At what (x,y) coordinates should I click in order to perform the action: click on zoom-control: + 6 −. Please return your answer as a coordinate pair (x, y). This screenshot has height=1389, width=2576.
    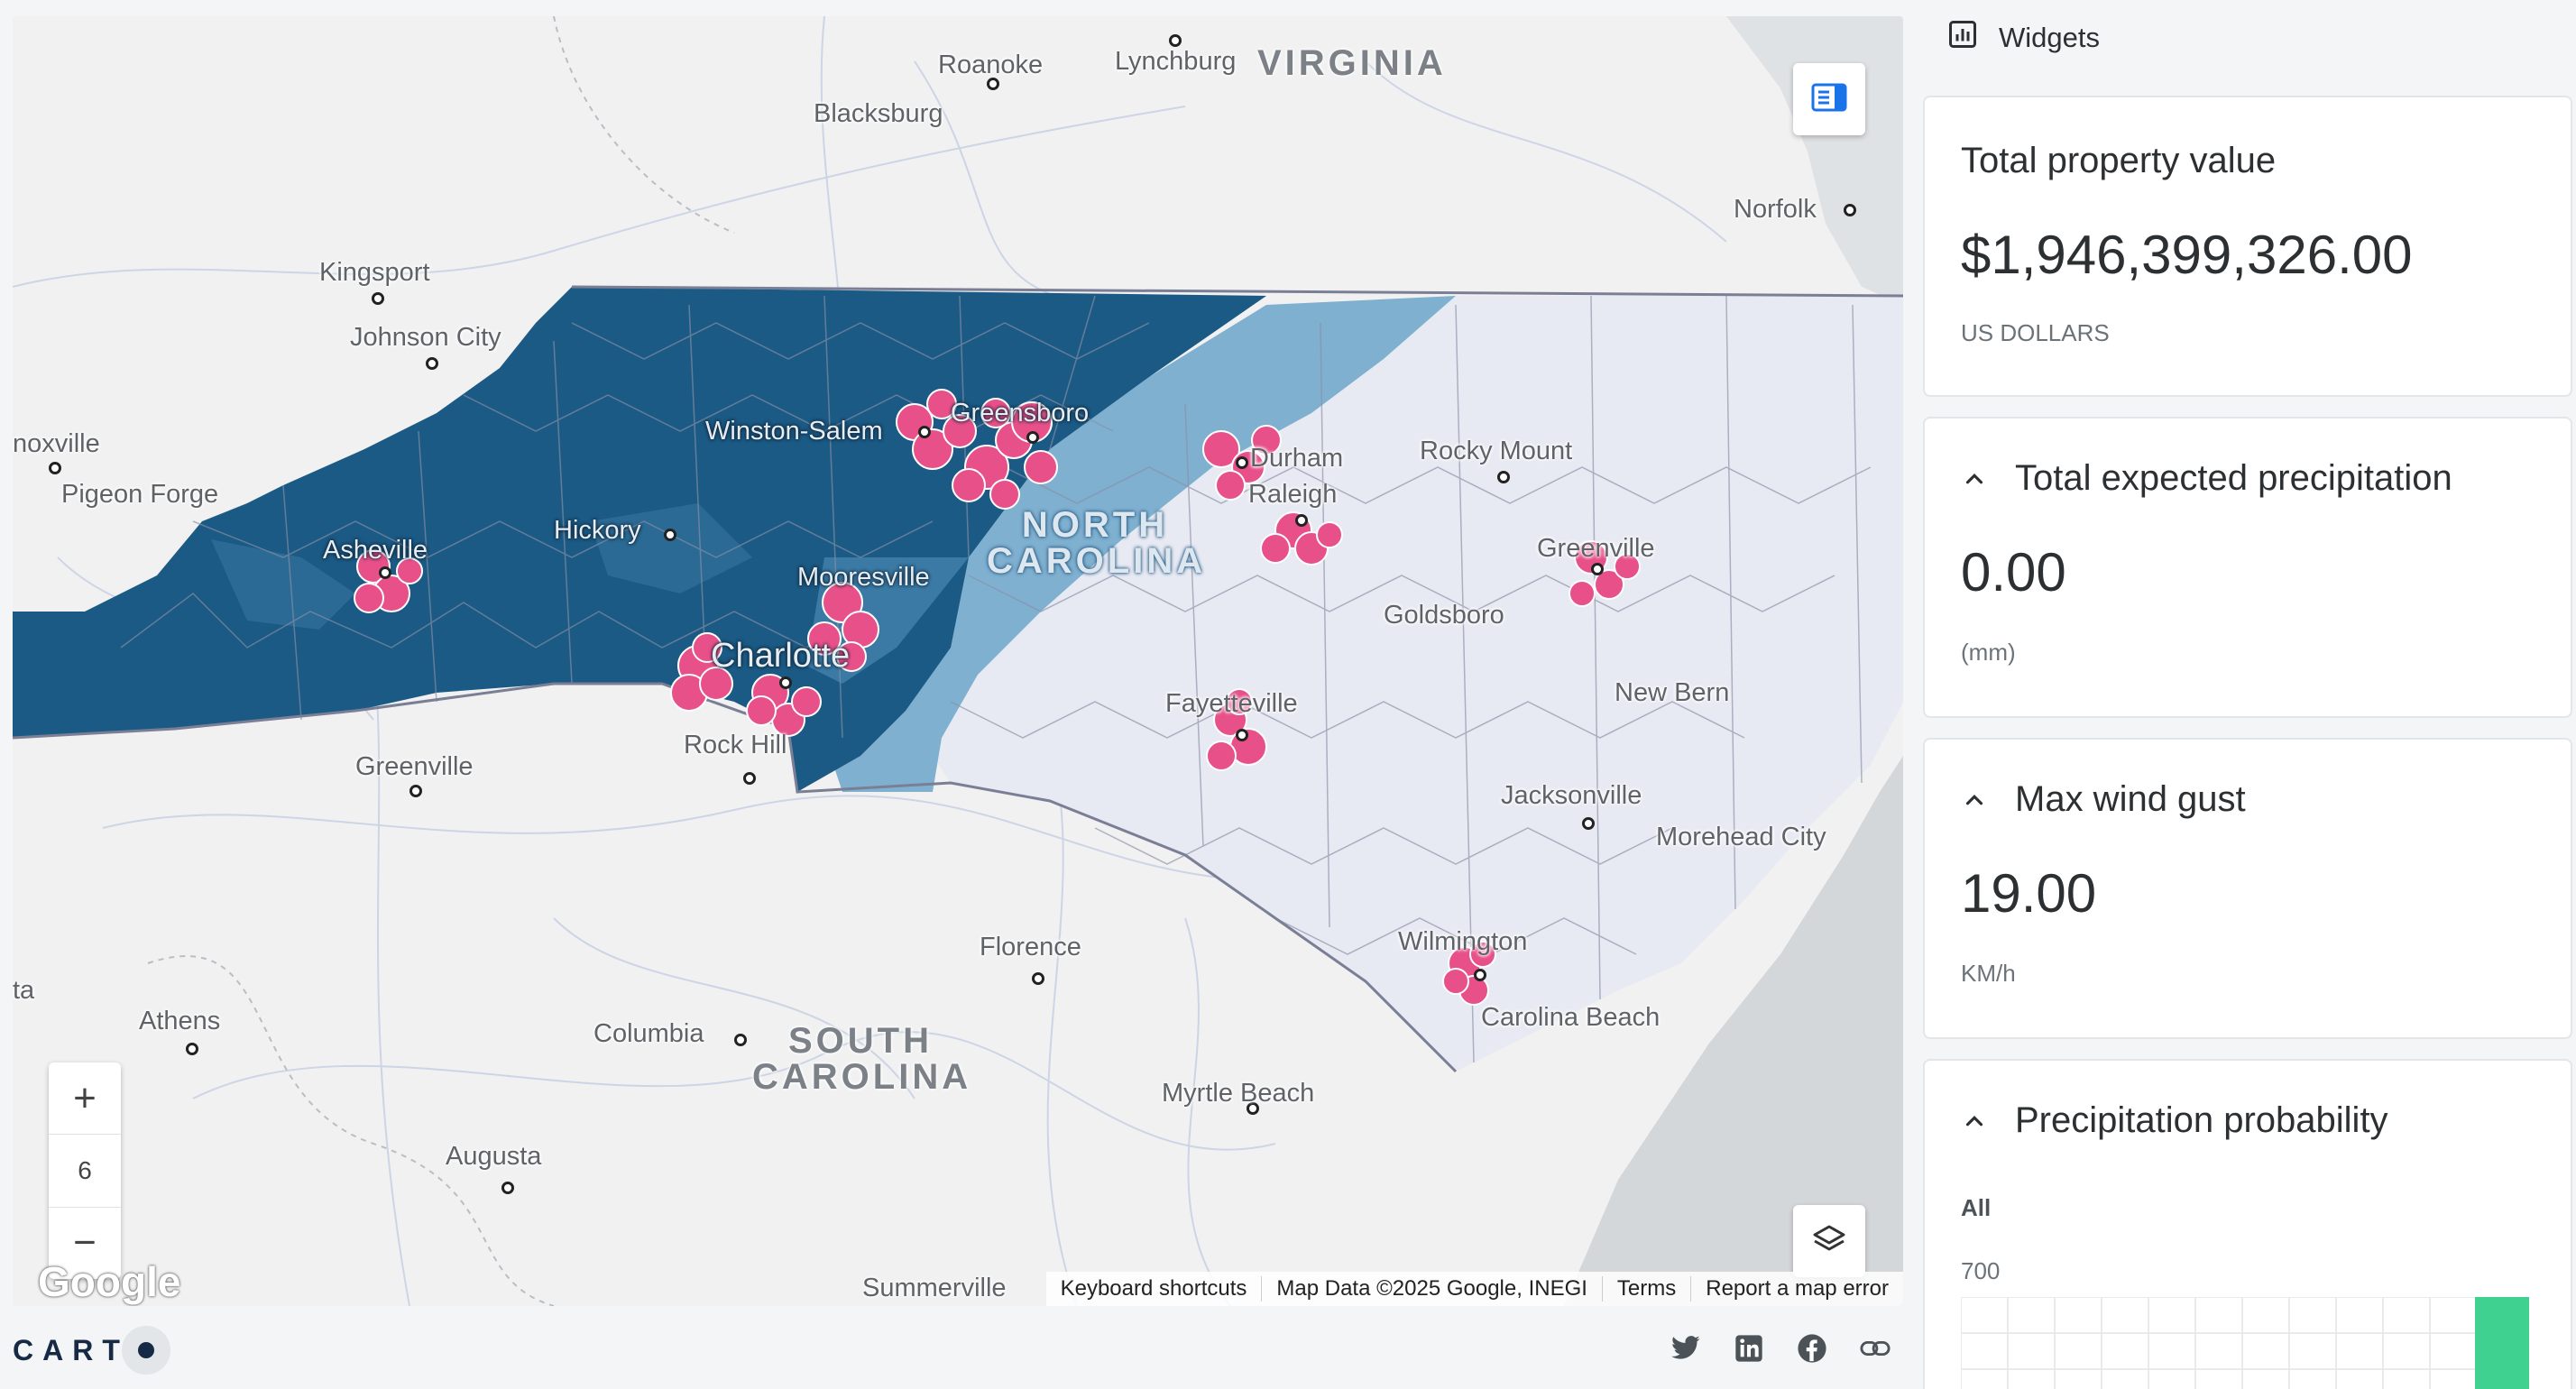
    Looking at the image, I should click on (85, 1170).